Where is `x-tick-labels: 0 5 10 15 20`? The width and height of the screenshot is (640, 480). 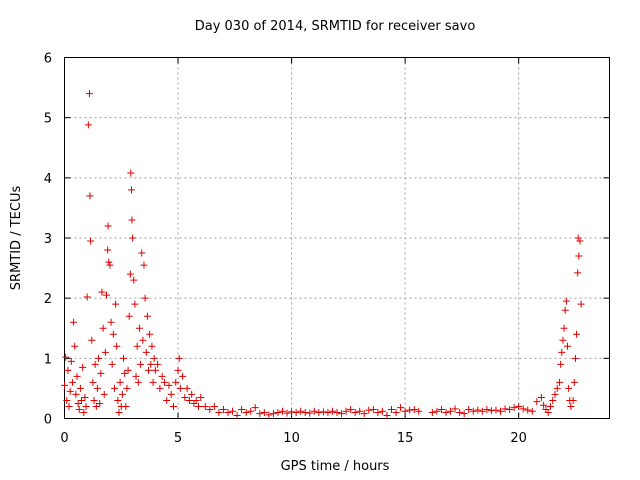
x-tick-labels: 0 5 10 15 20 is located at coordinates (293, 438).